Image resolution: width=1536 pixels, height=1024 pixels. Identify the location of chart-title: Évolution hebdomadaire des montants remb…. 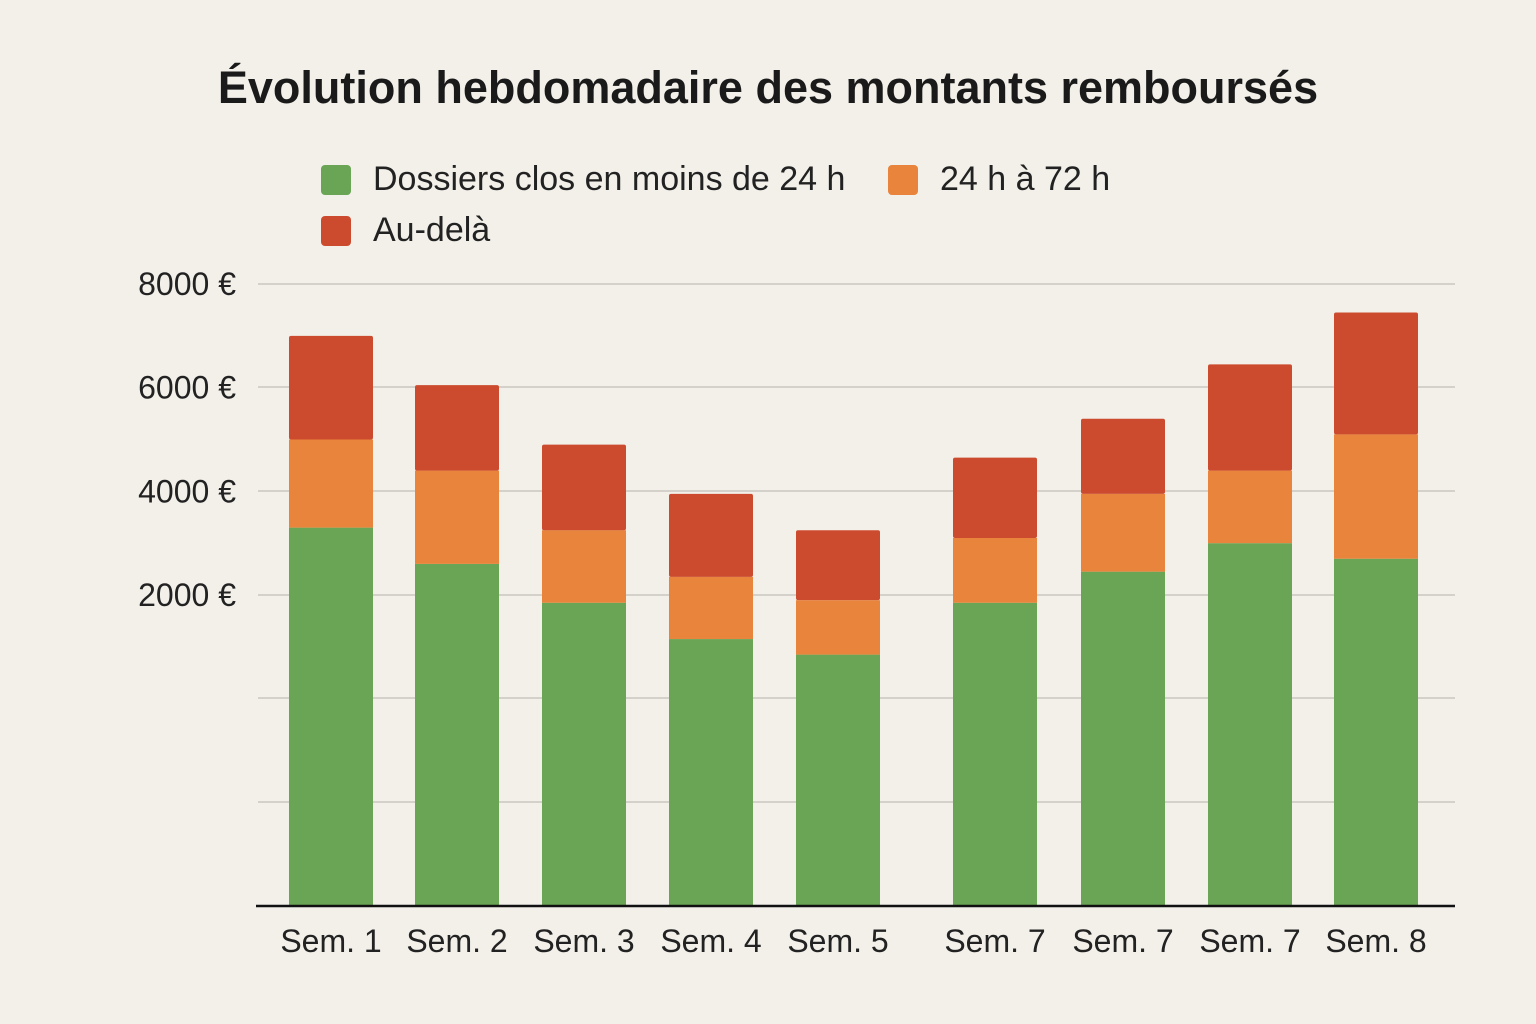
(768, 87).